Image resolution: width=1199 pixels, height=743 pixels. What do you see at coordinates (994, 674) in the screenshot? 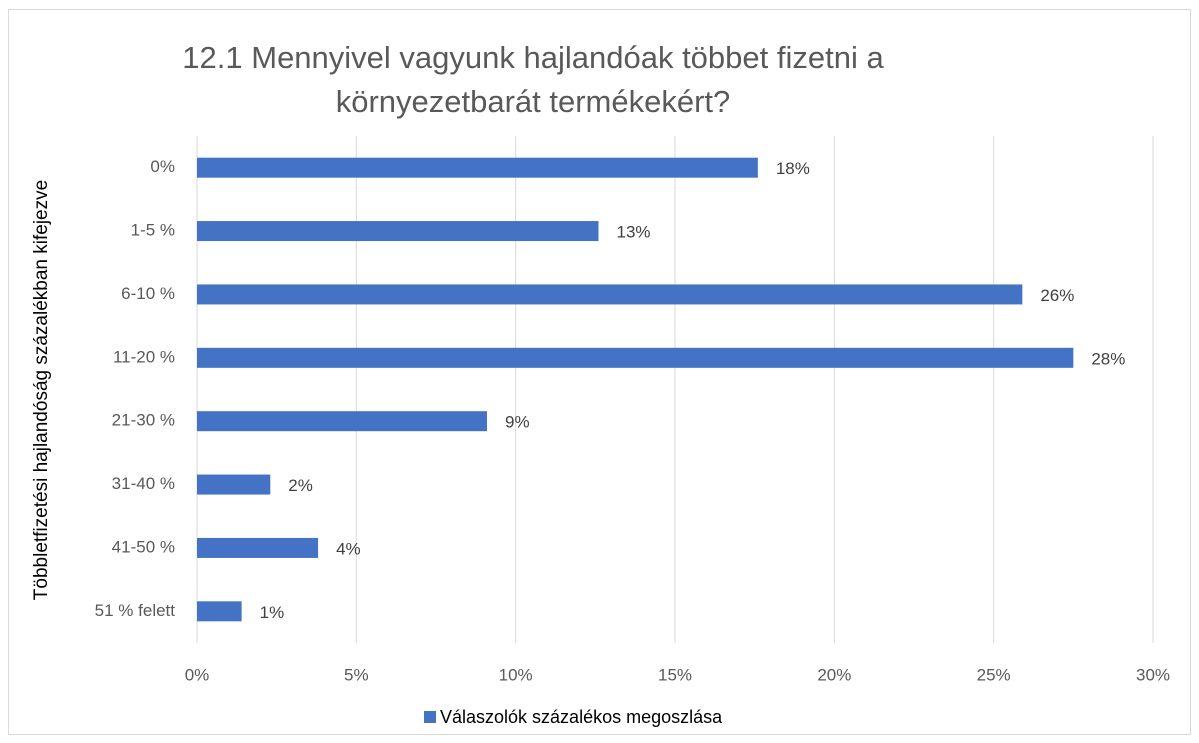
I see `x-tick-label: 25%` at bounding box center [994, 674].